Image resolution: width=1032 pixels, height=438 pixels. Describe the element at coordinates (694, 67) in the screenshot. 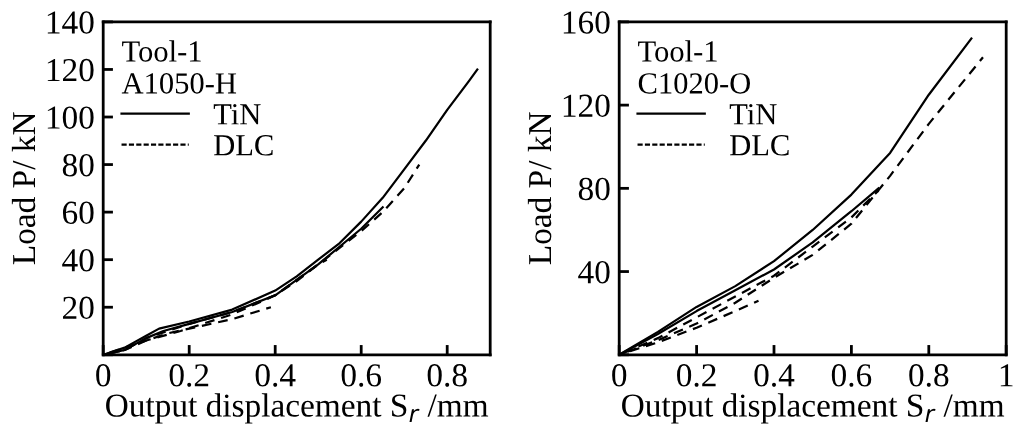

I see `legend-title: Tool-1 C1020-O` at that location.